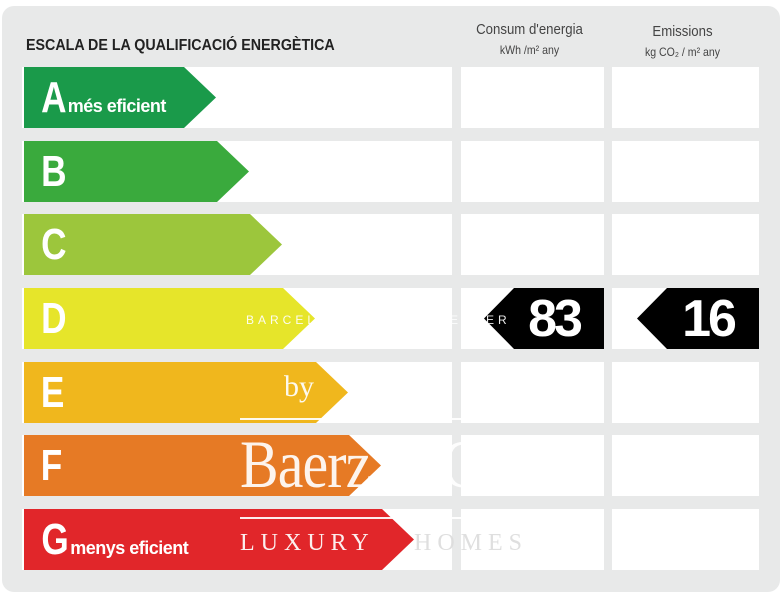 This screenshot has width=783, height=596. Describe the element at coordinates (136, 171) in the screenshot. I see `class-arrow-b: B` at that location.